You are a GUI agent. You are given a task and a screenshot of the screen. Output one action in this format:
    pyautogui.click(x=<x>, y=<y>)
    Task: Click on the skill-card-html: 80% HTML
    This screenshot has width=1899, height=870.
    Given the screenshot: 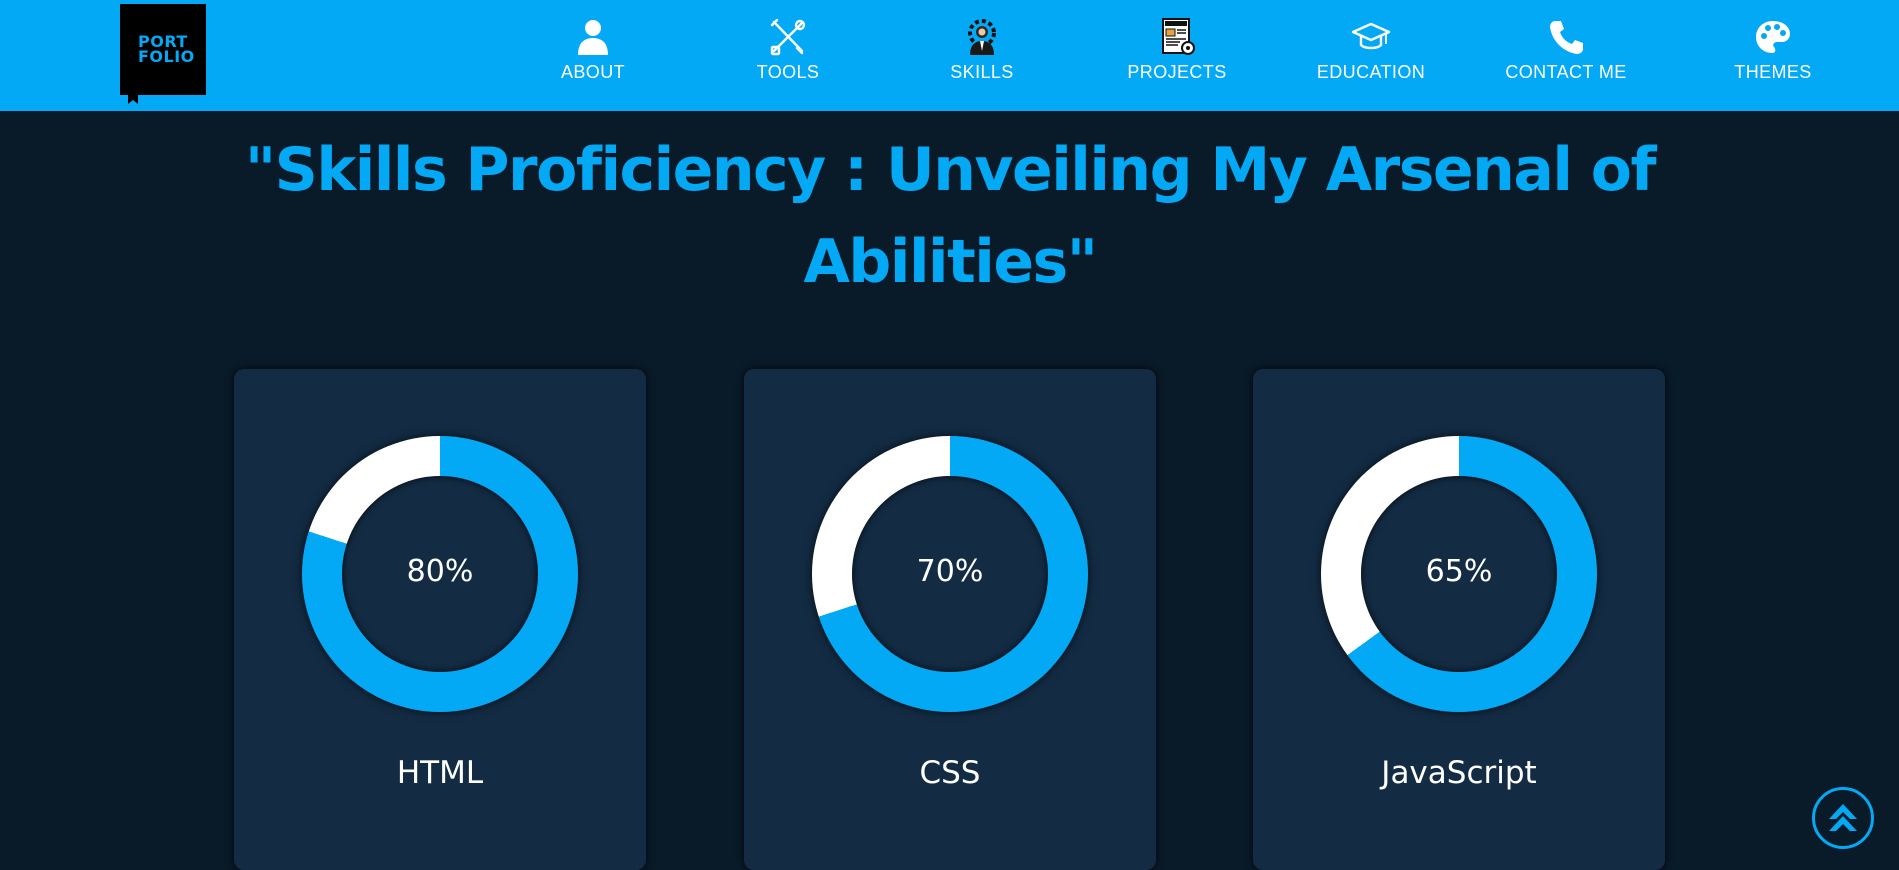 What is the action you would take?
    pyautogui.click(x=440, y=619)
    